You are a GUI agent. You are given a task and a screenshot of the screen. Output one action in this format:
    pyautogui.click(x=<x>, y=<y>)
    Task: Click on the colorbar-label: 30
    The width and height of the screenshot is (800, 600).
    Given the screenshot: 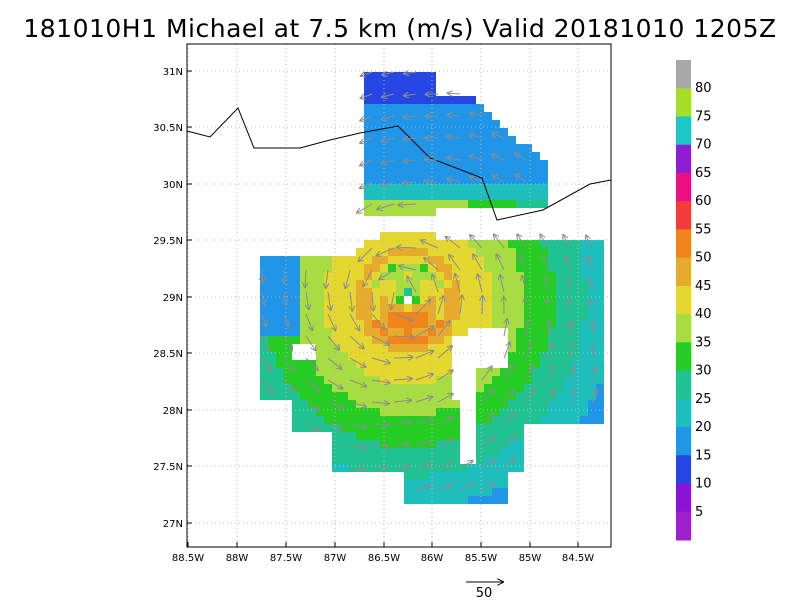 What is the action you would take?
    pyautogui.click(x=703, y=371)
    